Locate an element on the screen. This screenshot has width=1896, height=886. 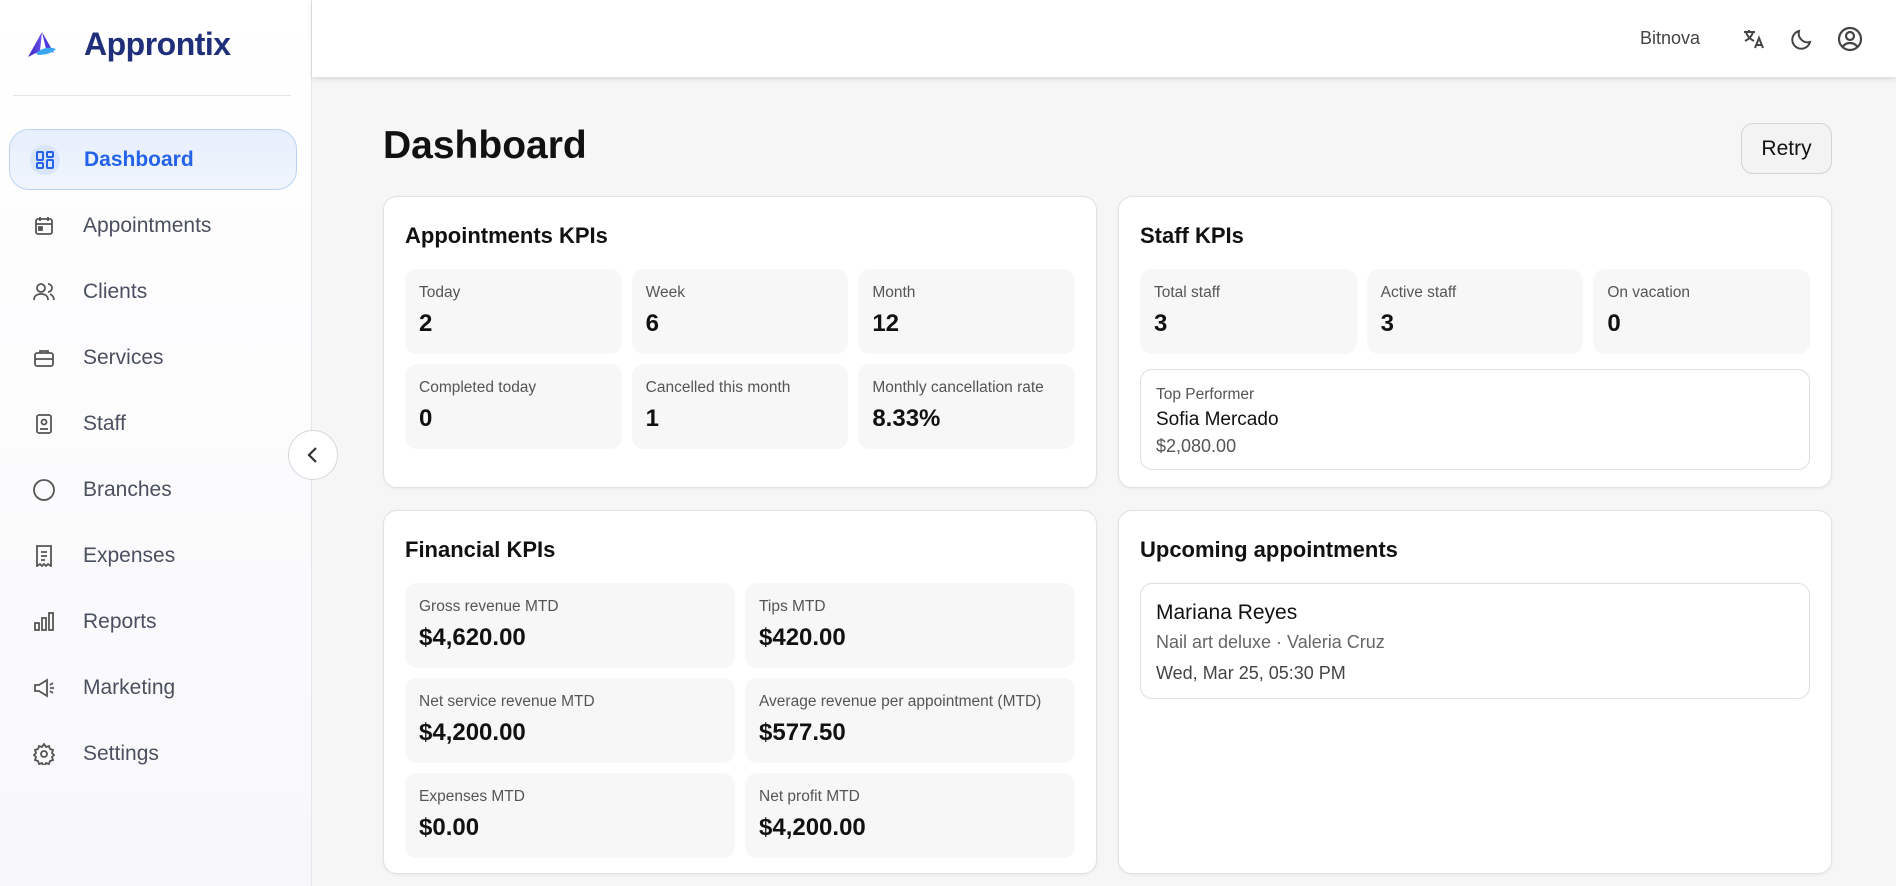
sidebar-item-expenses: Expenses is located at coordinates (153, 555).